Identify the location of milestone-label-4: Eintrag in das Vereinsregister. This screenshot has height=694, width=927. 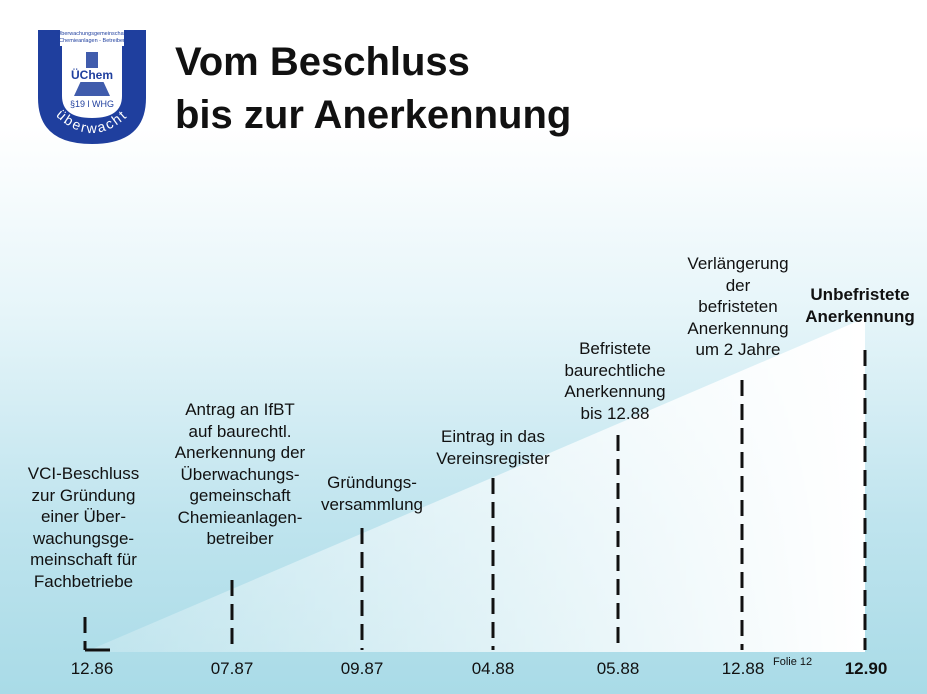
(493, 447).